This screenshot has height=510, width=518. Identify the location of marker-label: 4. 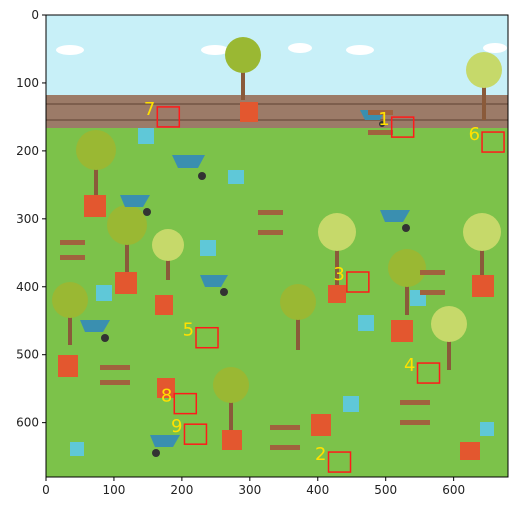
(409, 365).